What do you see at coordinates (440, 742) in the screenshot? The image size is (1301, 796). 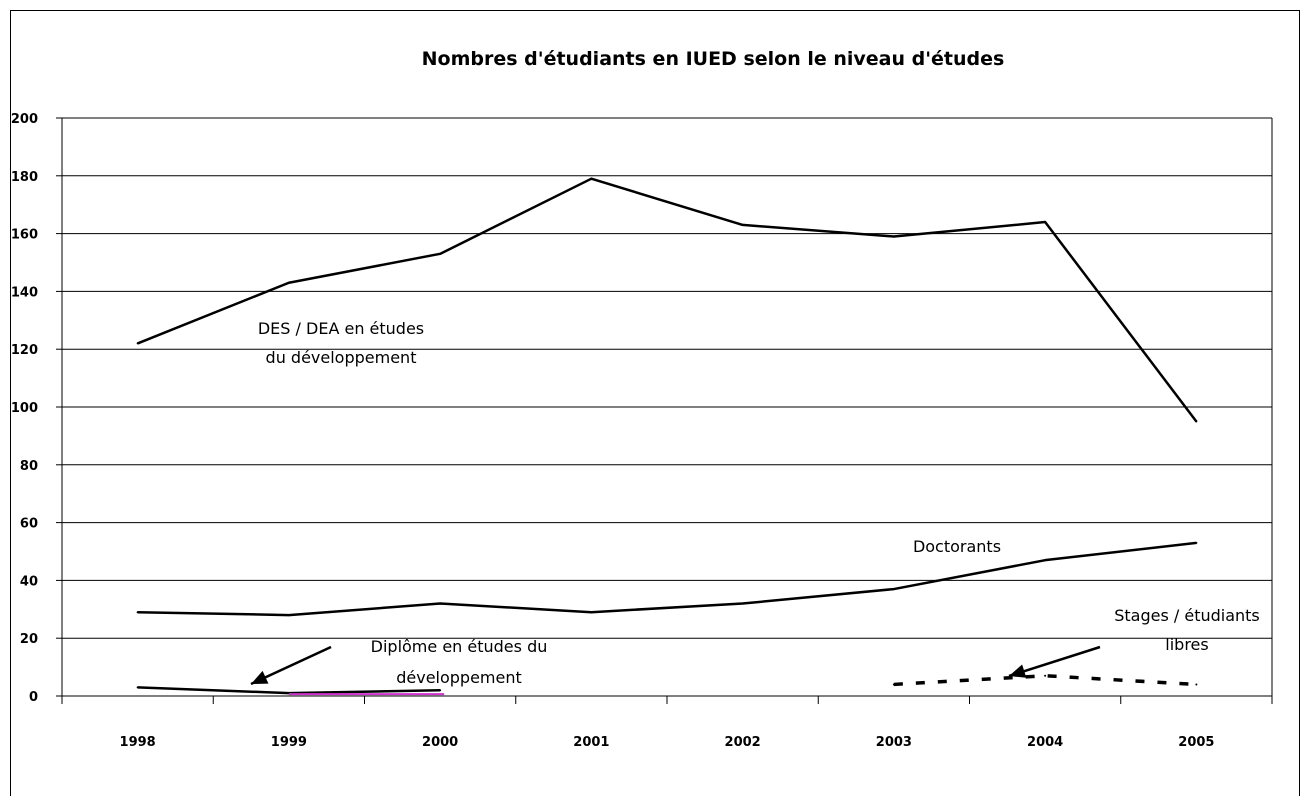 I see `x-tick-label: 2000` at bounding box center [440, 742].